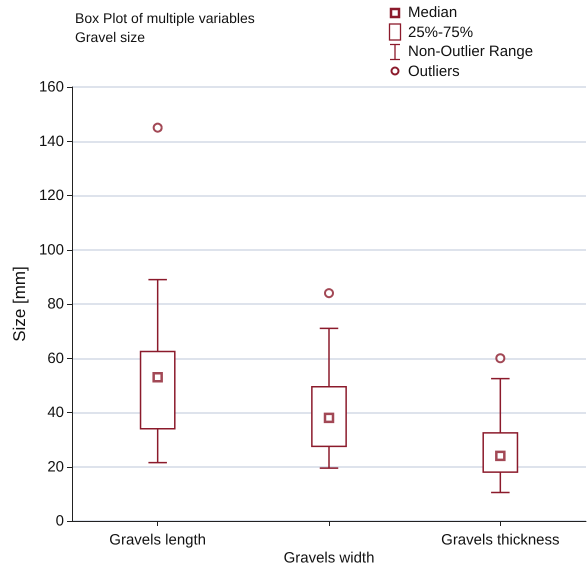 The width and height of the screenshot is (587, 569). Describe the element at coordinates (51, 249) in the screenshot. I see `y-tick-label: 100` at that location.